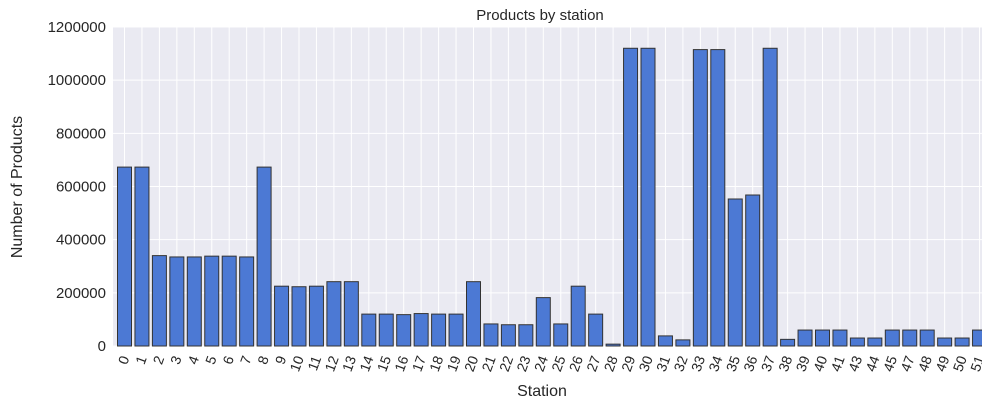 The width and height of the screenshot is (982, 401). I want to click on y-tick-label: 0, so click(102, 346).